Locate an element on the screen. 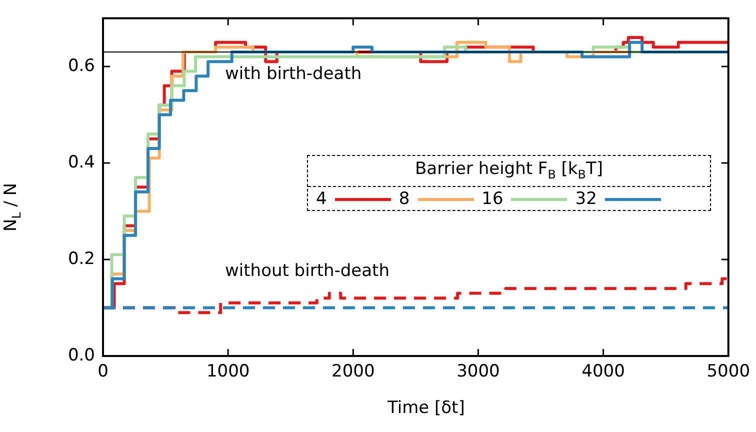  x-tick-label: 0 is located at coordinates (103, 372).